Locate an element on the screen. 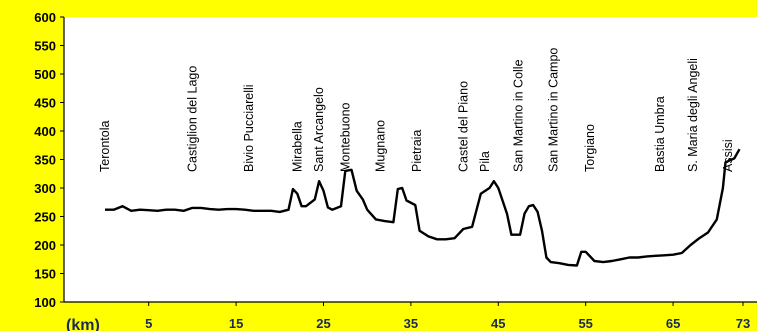  place-label: S. Maria degli Angeli is located at coordinates (693, 115).